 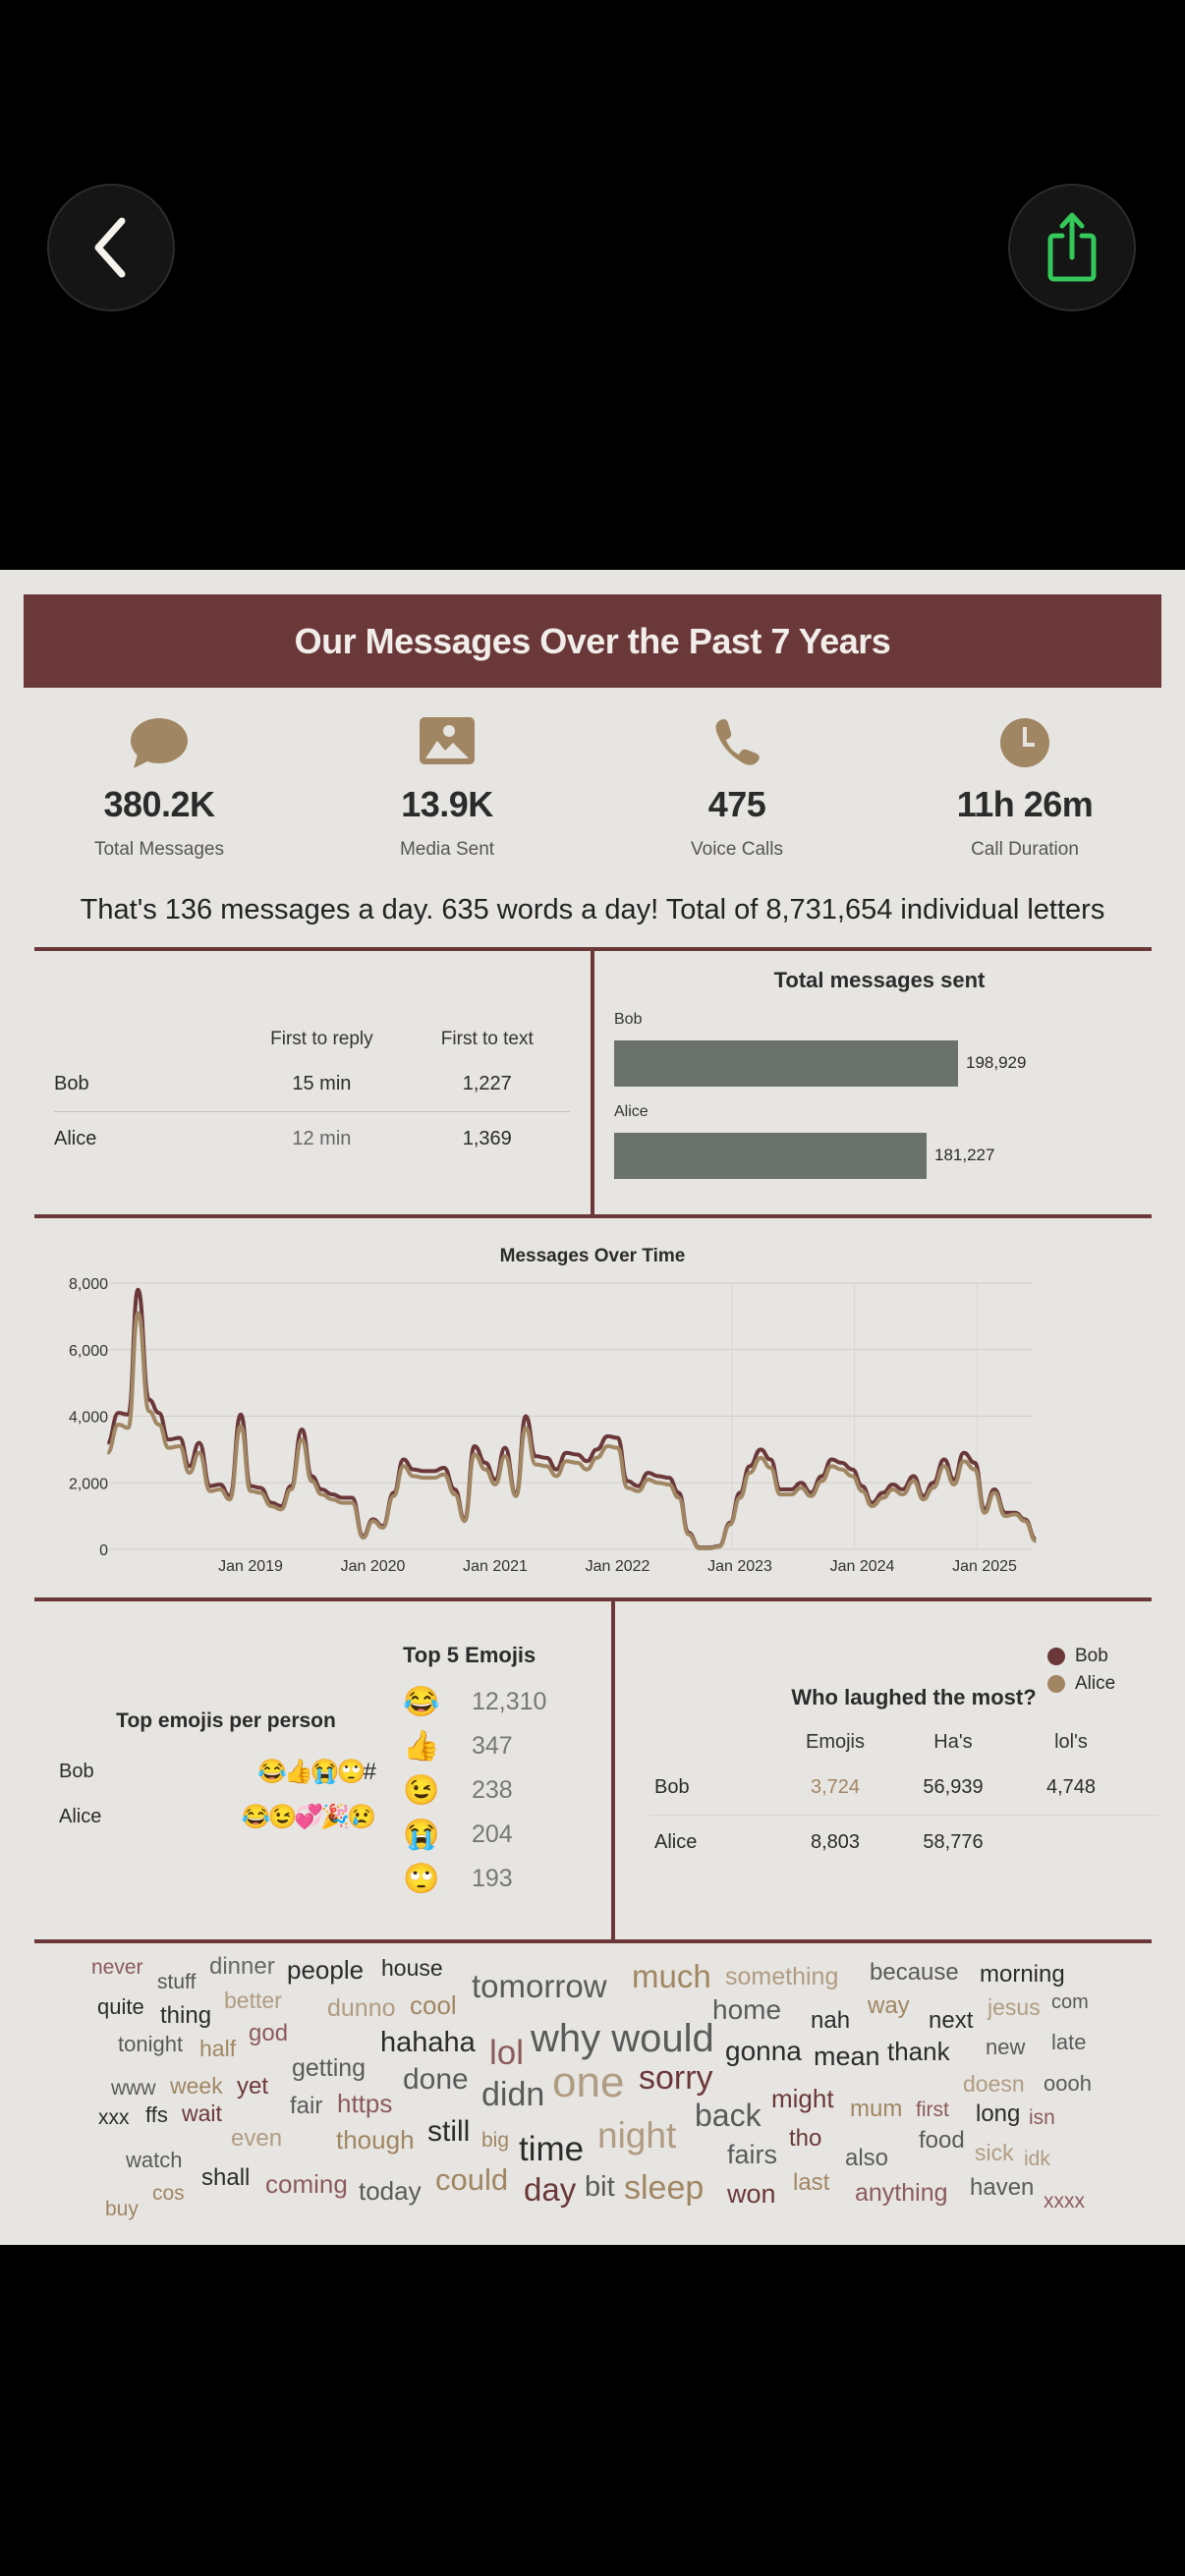 I want to click on emoji-count: 347, so click(x=493, y=1746).